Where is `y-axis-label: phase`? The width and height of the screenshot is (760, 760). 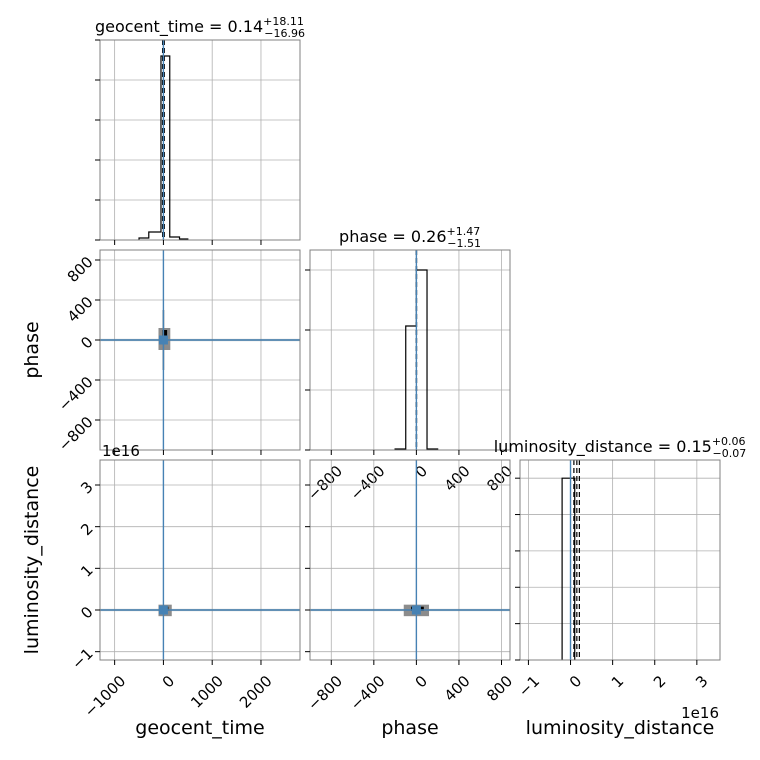
y-axis-label: phase is located at coordinates (32, 349).